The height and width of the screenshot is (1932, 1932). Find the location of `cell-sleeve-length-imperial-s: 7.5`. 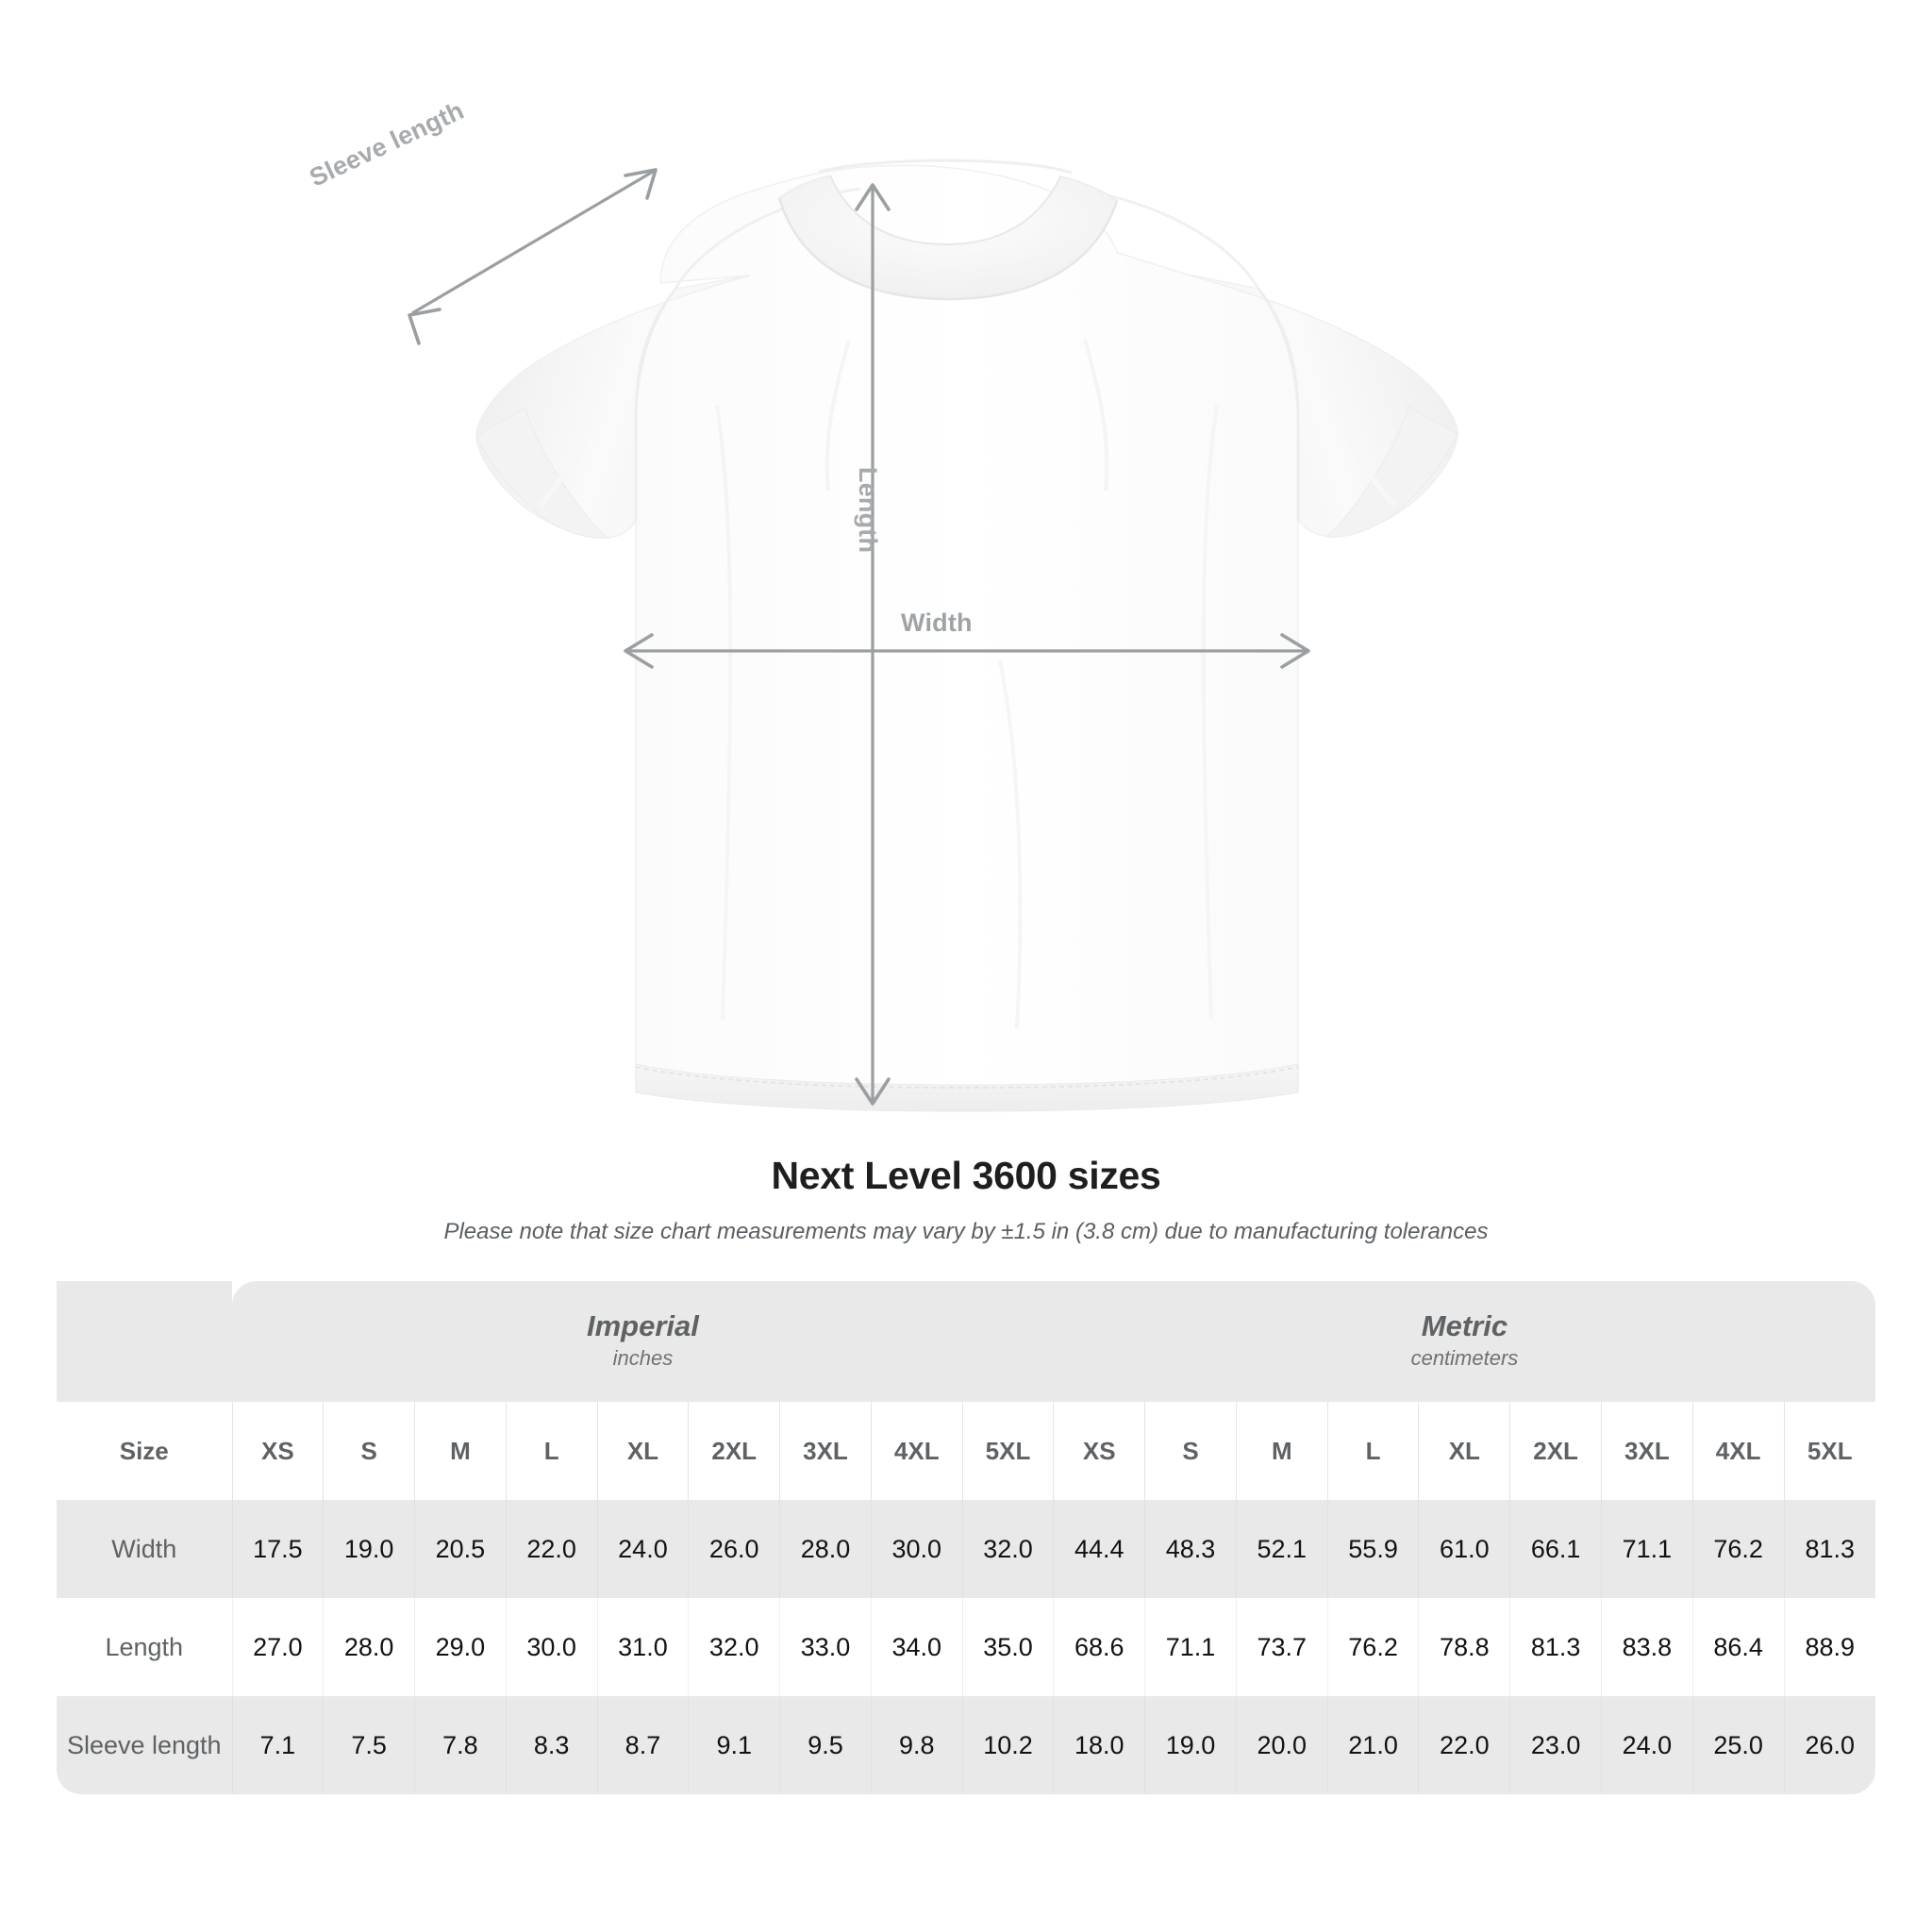

cell-sleeve-length-imperial-s: 7.5 is located at coordinates (369, 1745).